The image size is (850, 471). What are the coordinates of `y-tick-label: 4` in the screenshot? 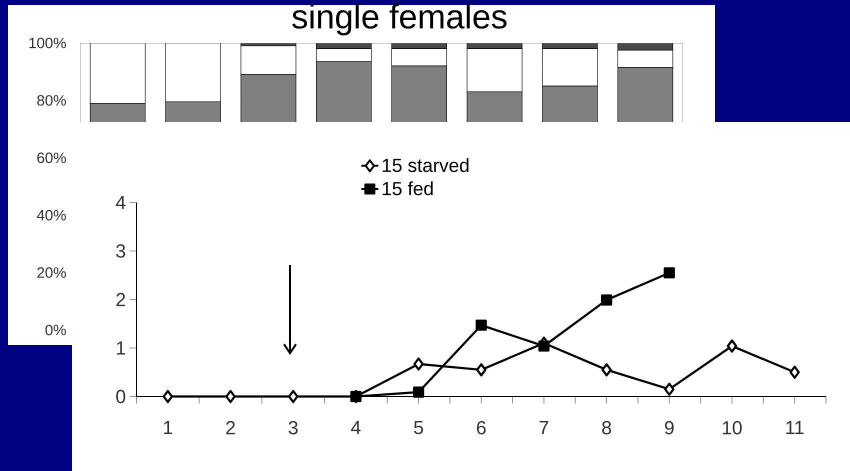 It's located at (121, 203).